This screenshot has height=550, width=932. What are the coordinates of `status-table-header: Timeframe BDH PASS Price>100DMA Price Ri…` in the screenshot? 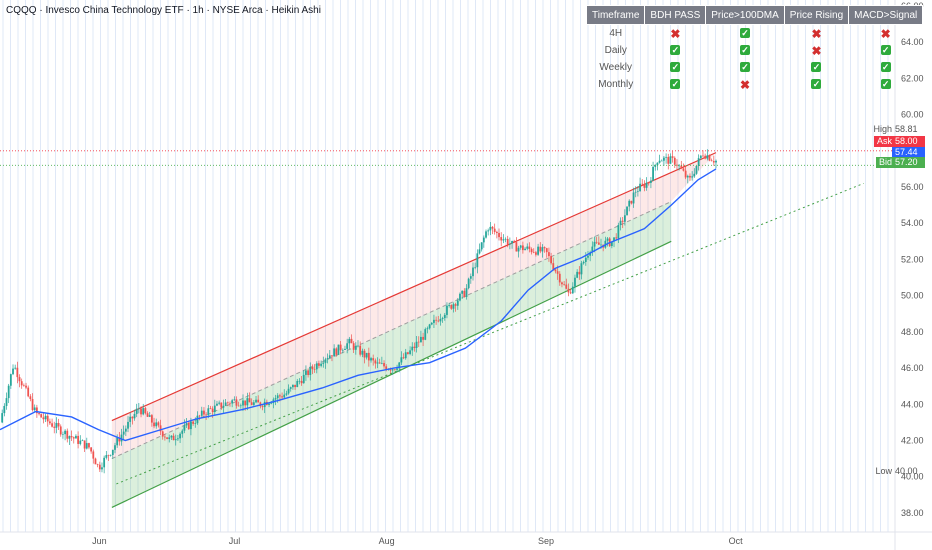 It's located at (754, 15).